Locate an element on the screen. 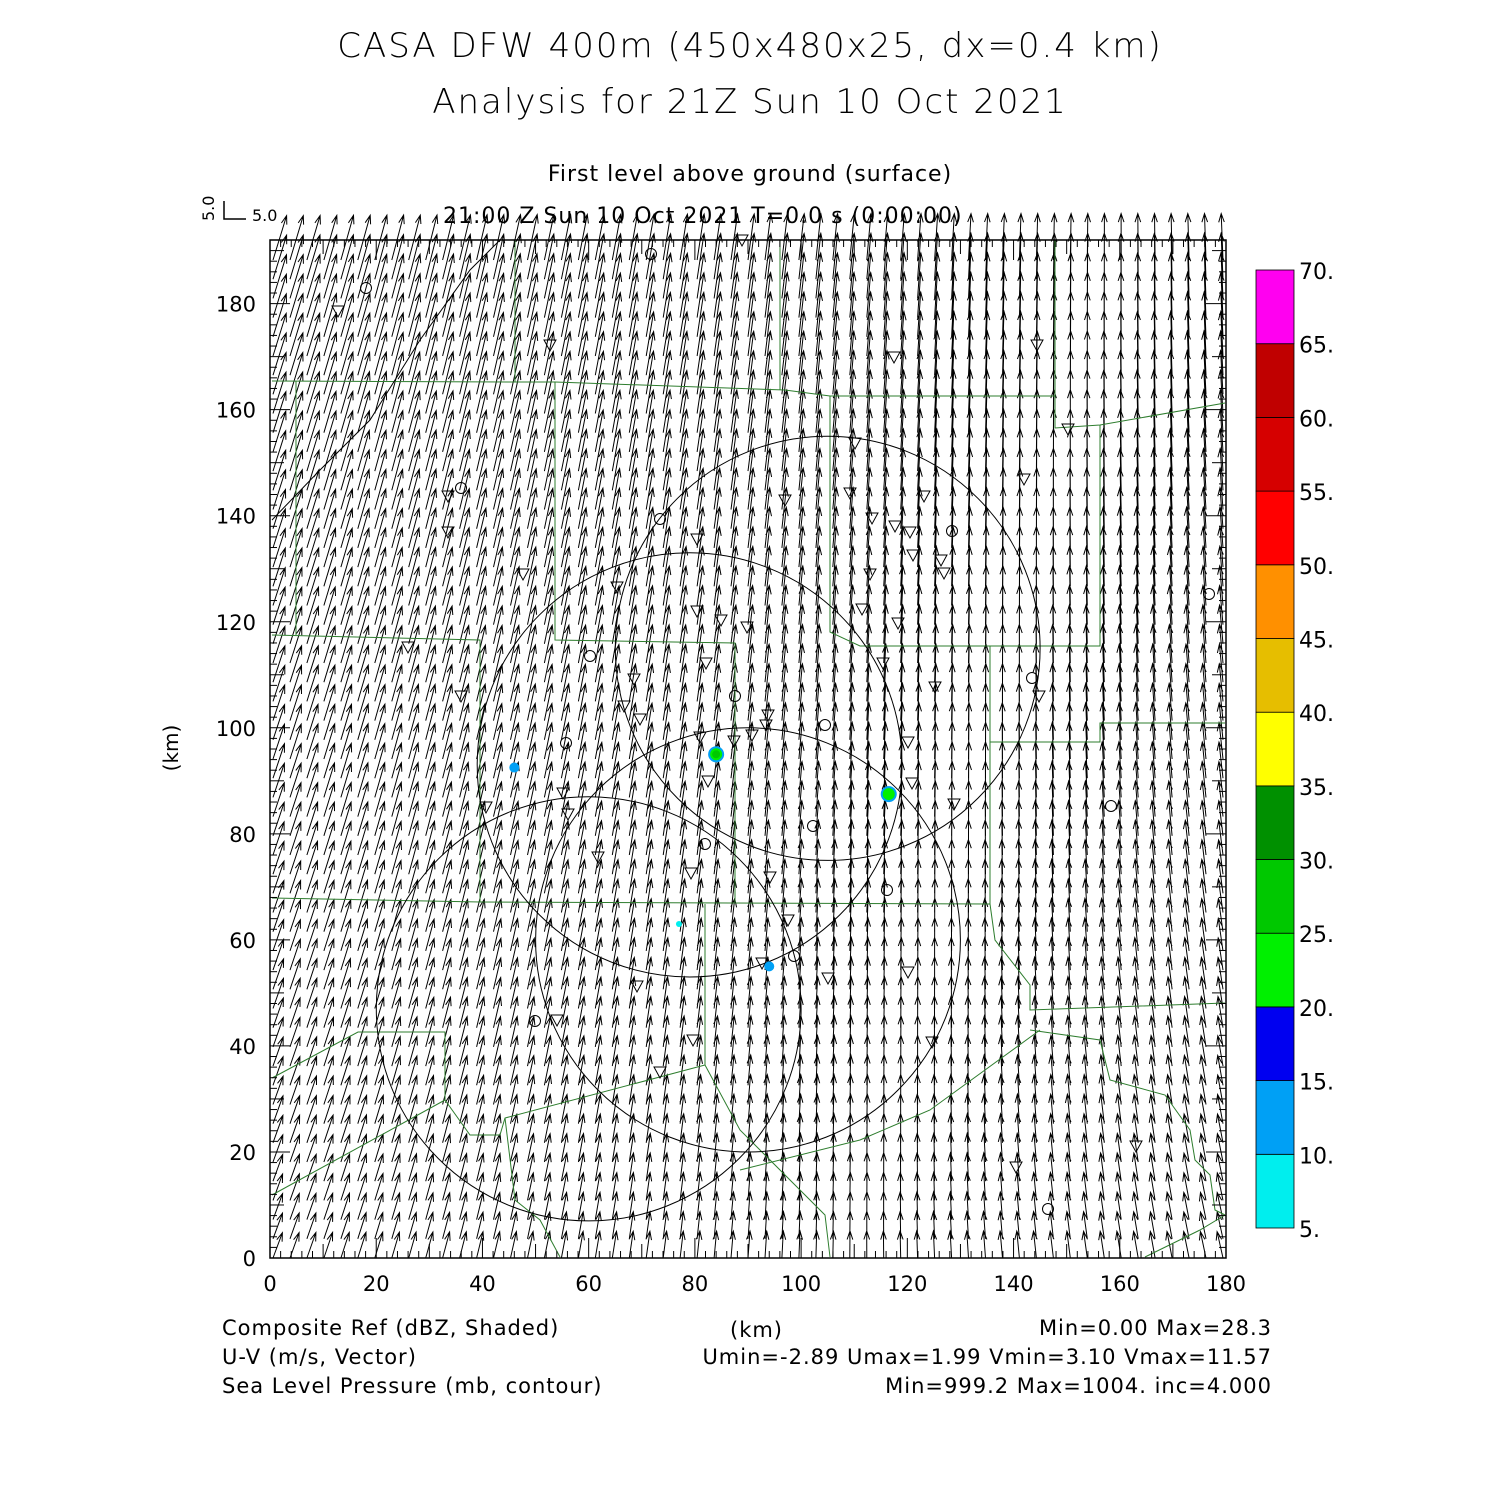 Image resolution: width=1500 pixels, height=1500 pixels. pressure-contour-line is located at coordinates (386, 380).